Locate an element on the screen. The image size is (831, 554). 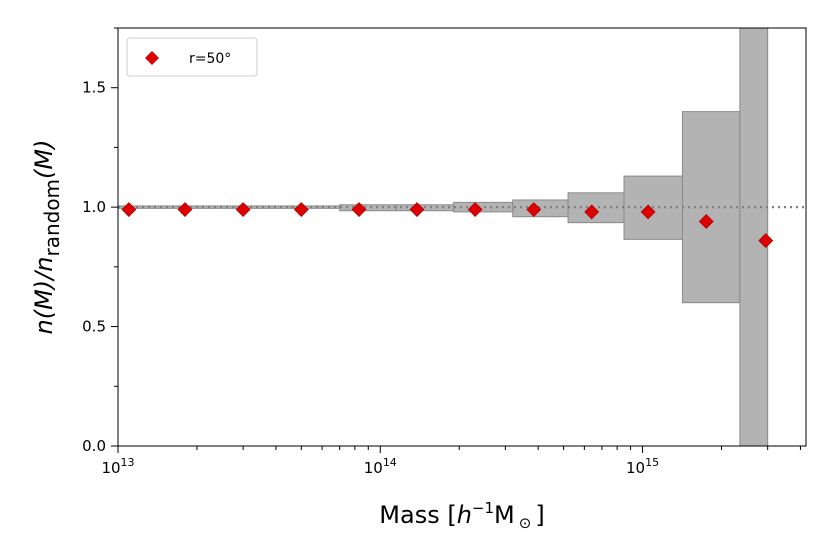
y-tick-label: 0.5 is located at coordinates (94, 327).